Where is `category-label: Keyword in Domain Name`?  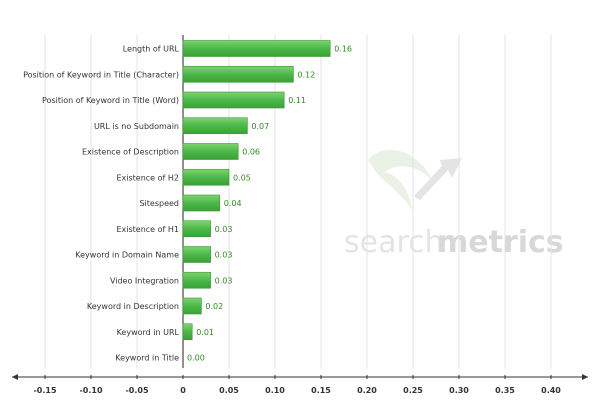 category-label: Keyword in Domain Name is located at coordinates (127, 255).